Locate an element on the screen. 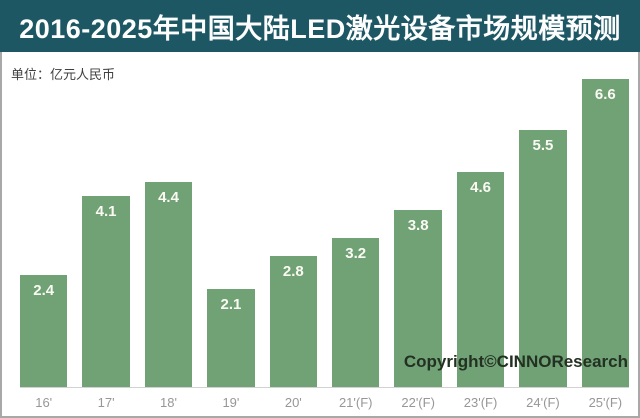  bar-value-label: 3.8 is located at coordinates (418, 225).